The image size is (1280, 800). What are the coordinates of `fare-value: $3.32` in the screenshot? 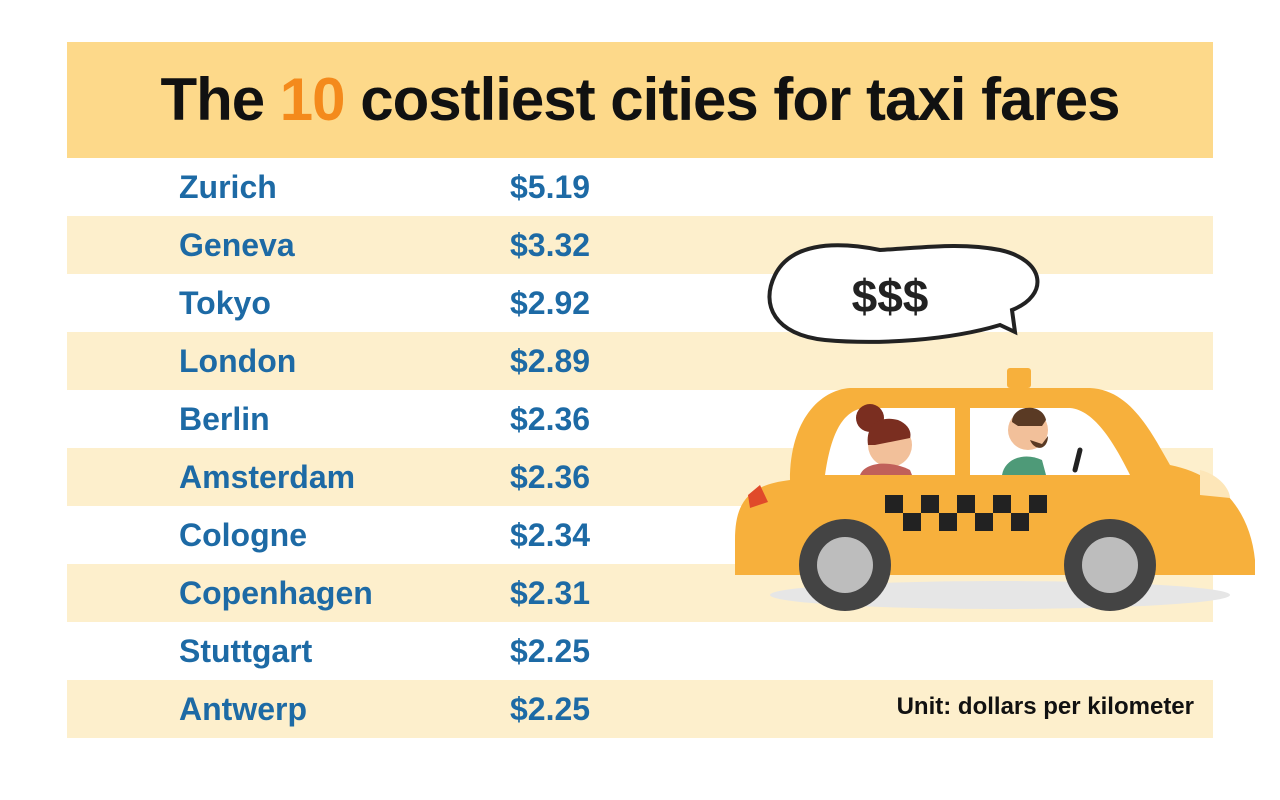 It's located at (550, 245).